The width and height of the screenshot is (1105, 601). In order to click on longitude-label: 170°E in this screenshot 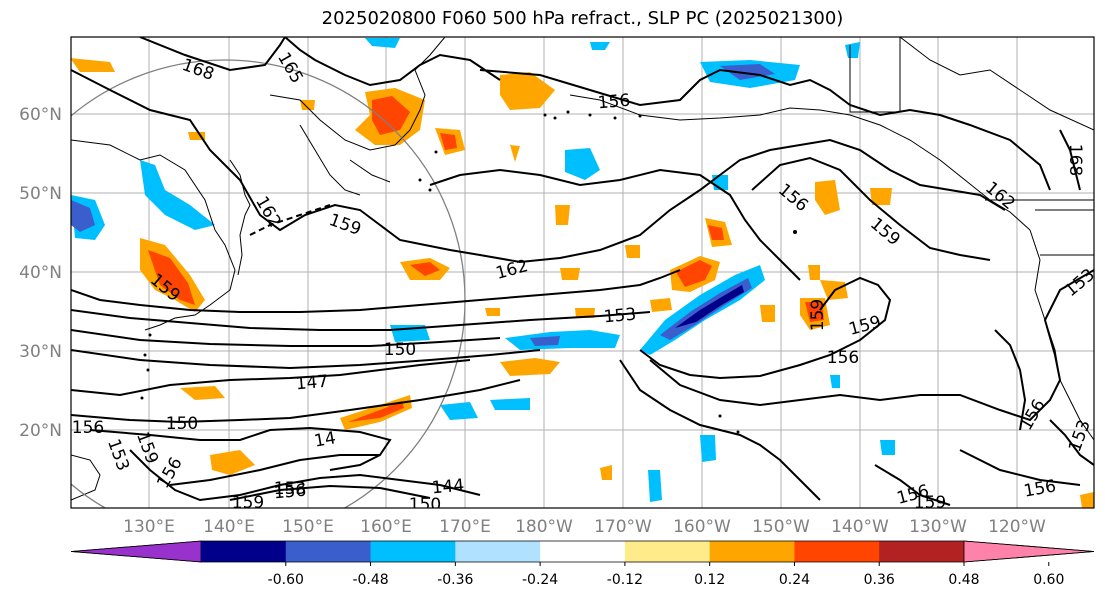, I will do `click(465, 527)`.